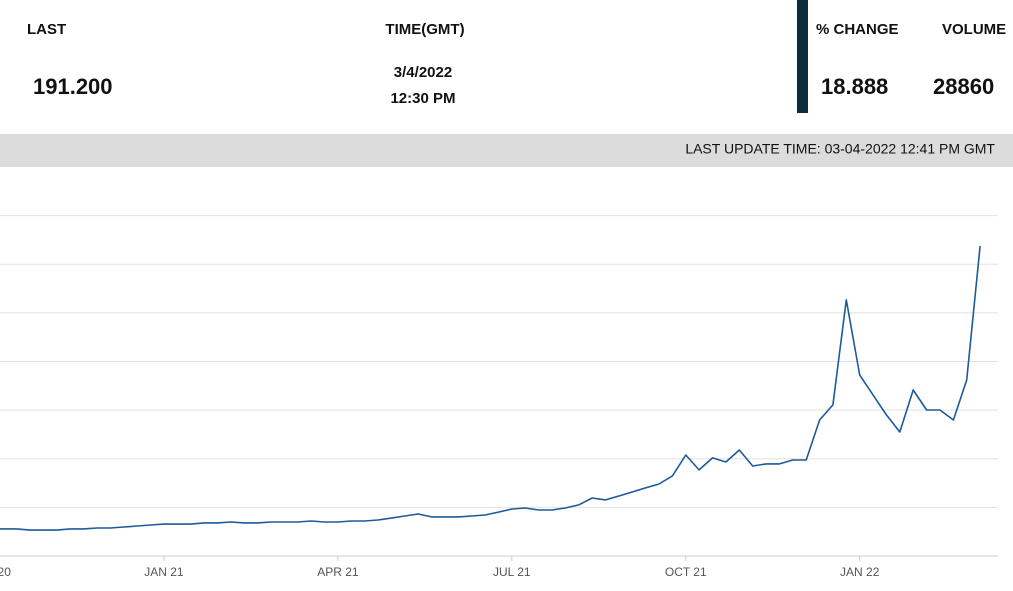 The image size is (1013, 591). I want to click on last-value: 191.200, so click(73, 86).